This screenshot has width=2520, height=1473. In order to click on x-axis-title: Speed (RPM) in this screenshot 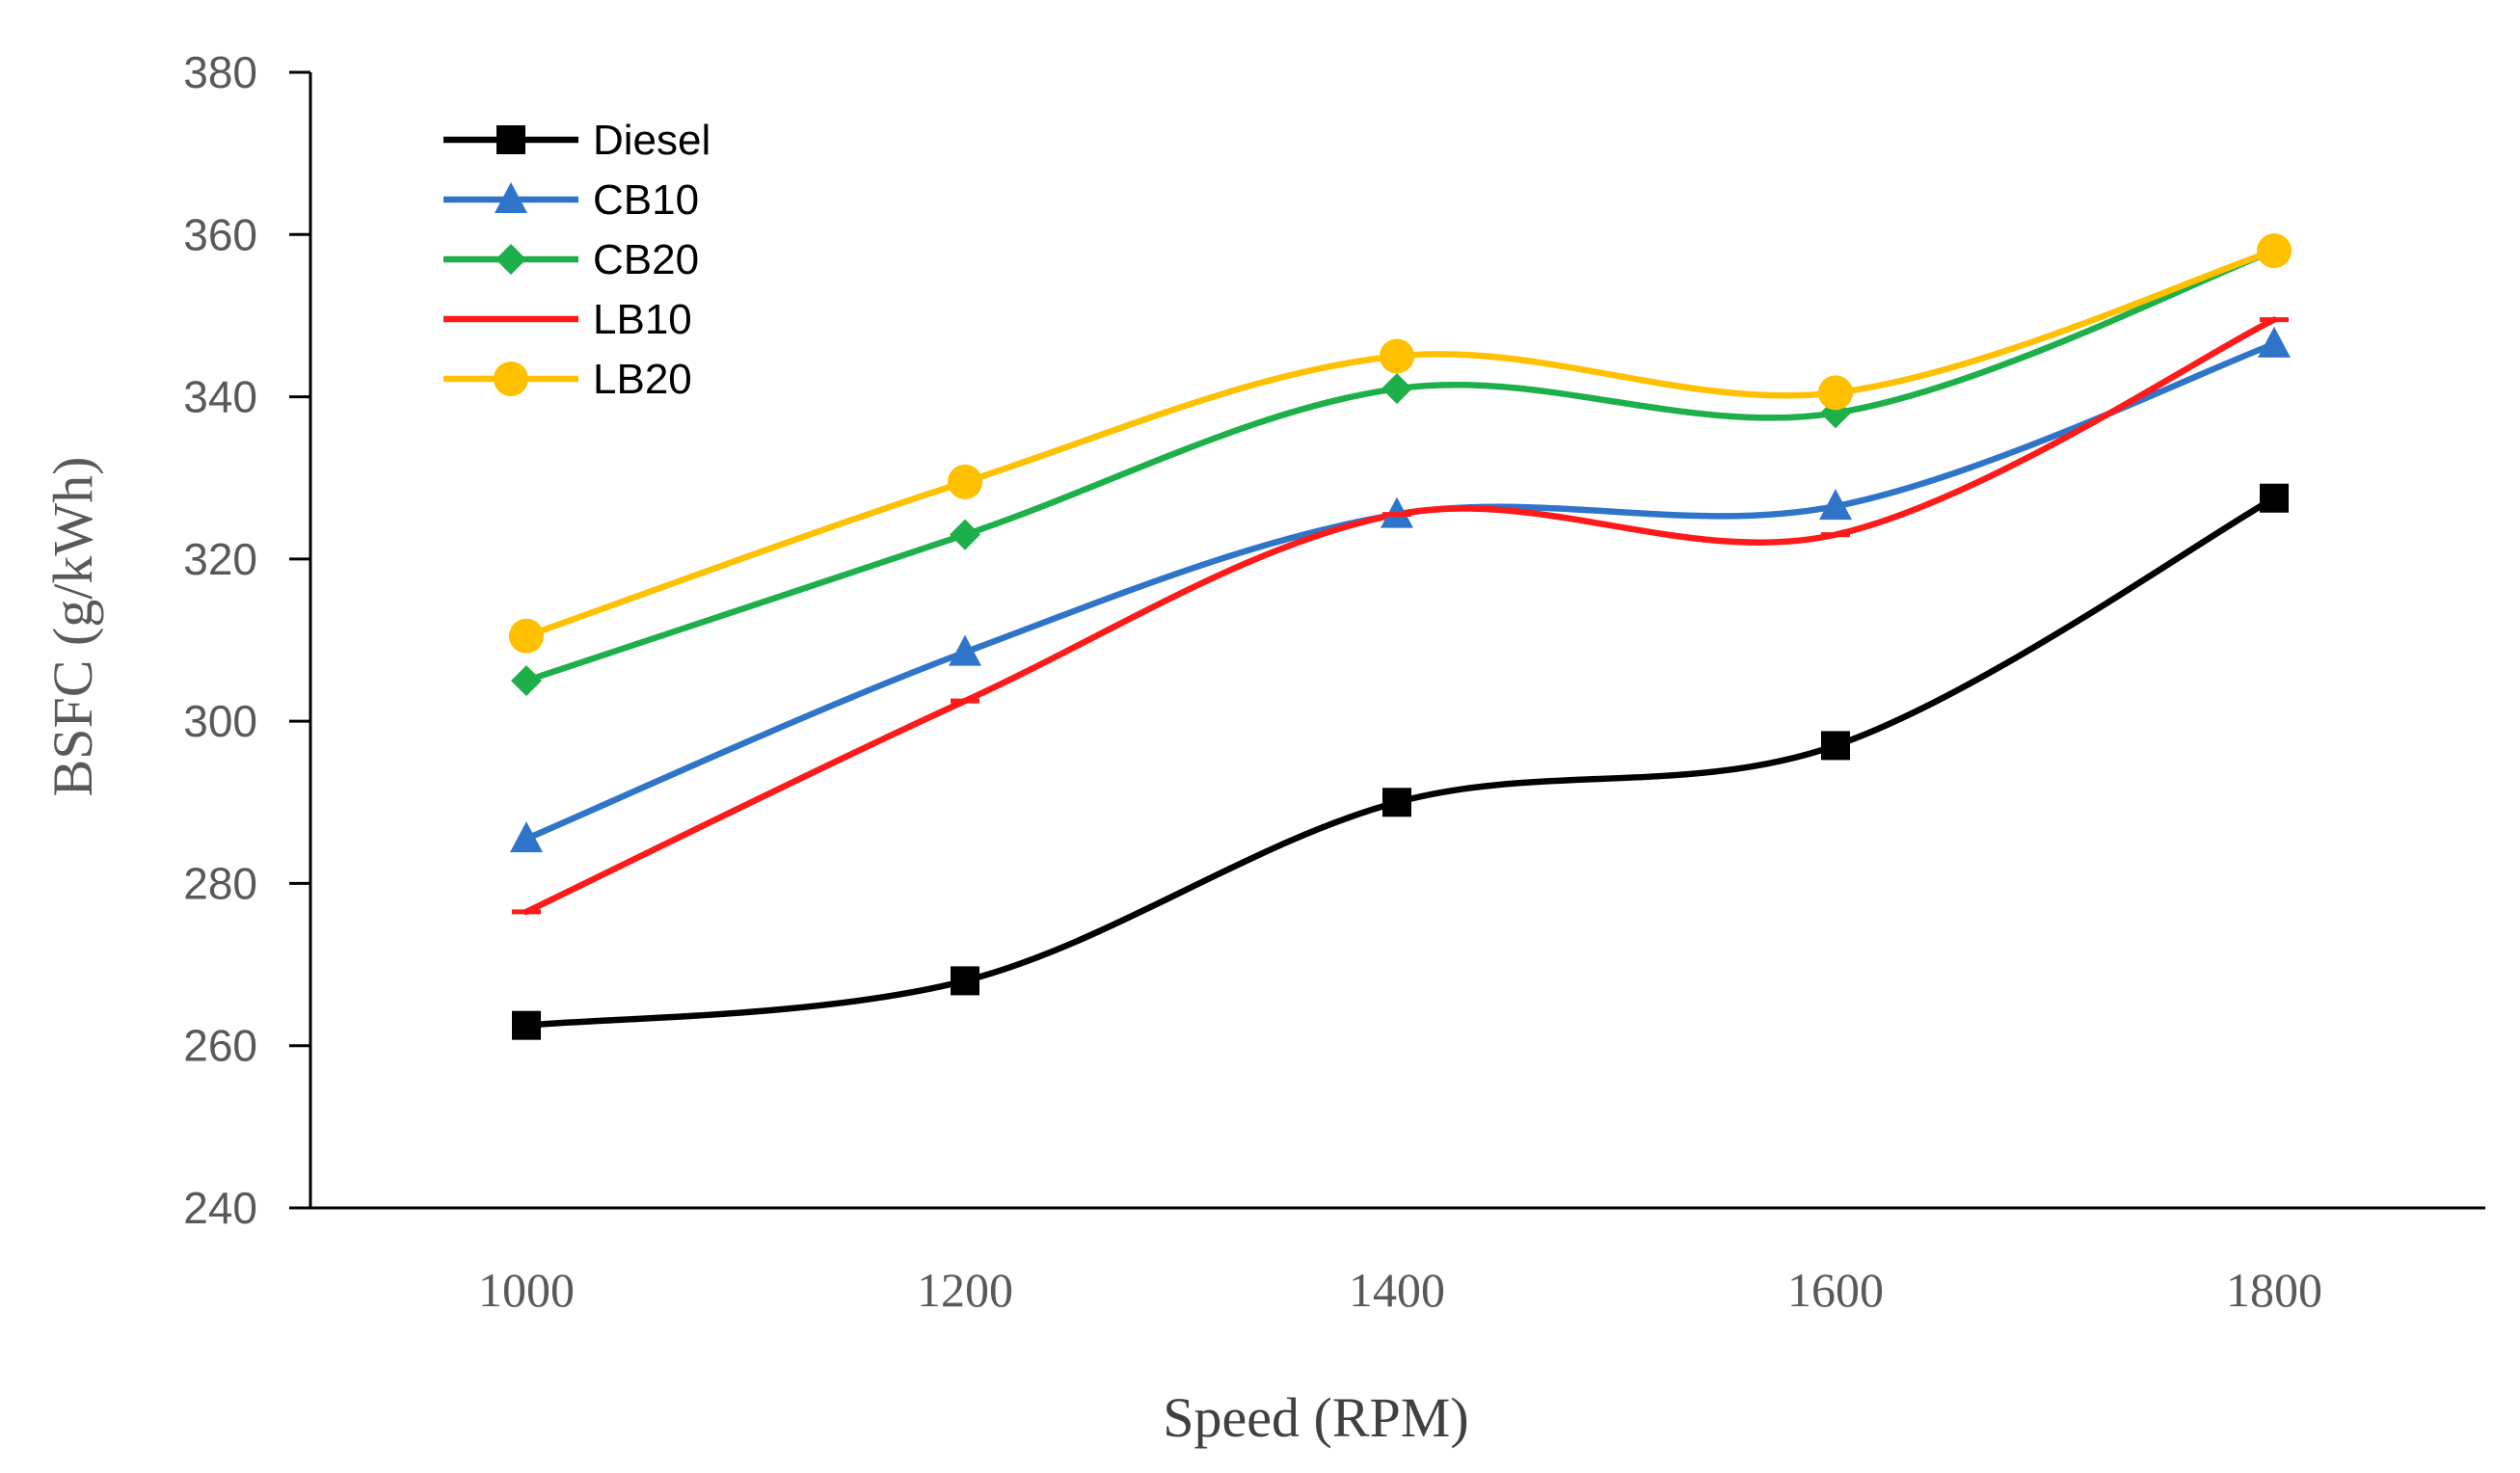, I will do `click(1315, 1417)`.